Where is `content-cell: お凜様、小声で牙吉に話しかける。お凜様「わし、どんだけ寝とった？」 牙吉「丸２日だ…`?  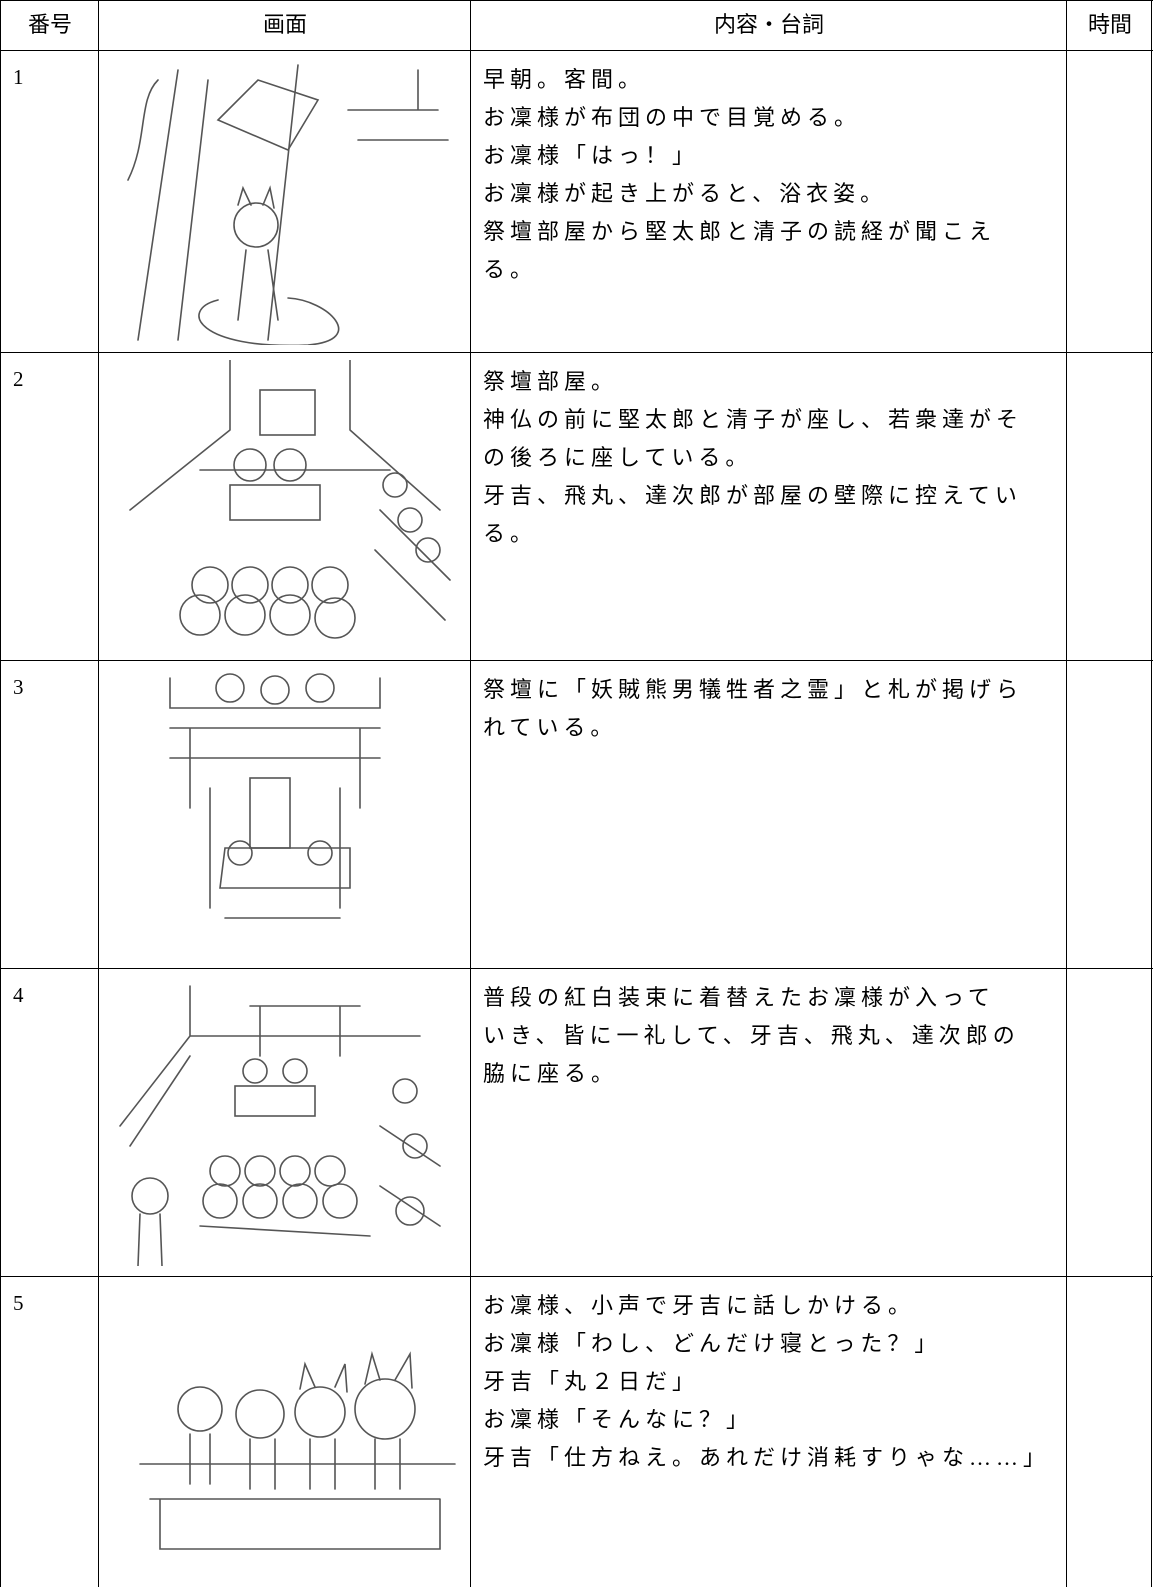
content-cell: お凜様、小声で牙吉に話しかける。お凜様「わし、どんだけ寝とった？」 牙吉「丸２日だ… is located at coordinates (768, 1431).